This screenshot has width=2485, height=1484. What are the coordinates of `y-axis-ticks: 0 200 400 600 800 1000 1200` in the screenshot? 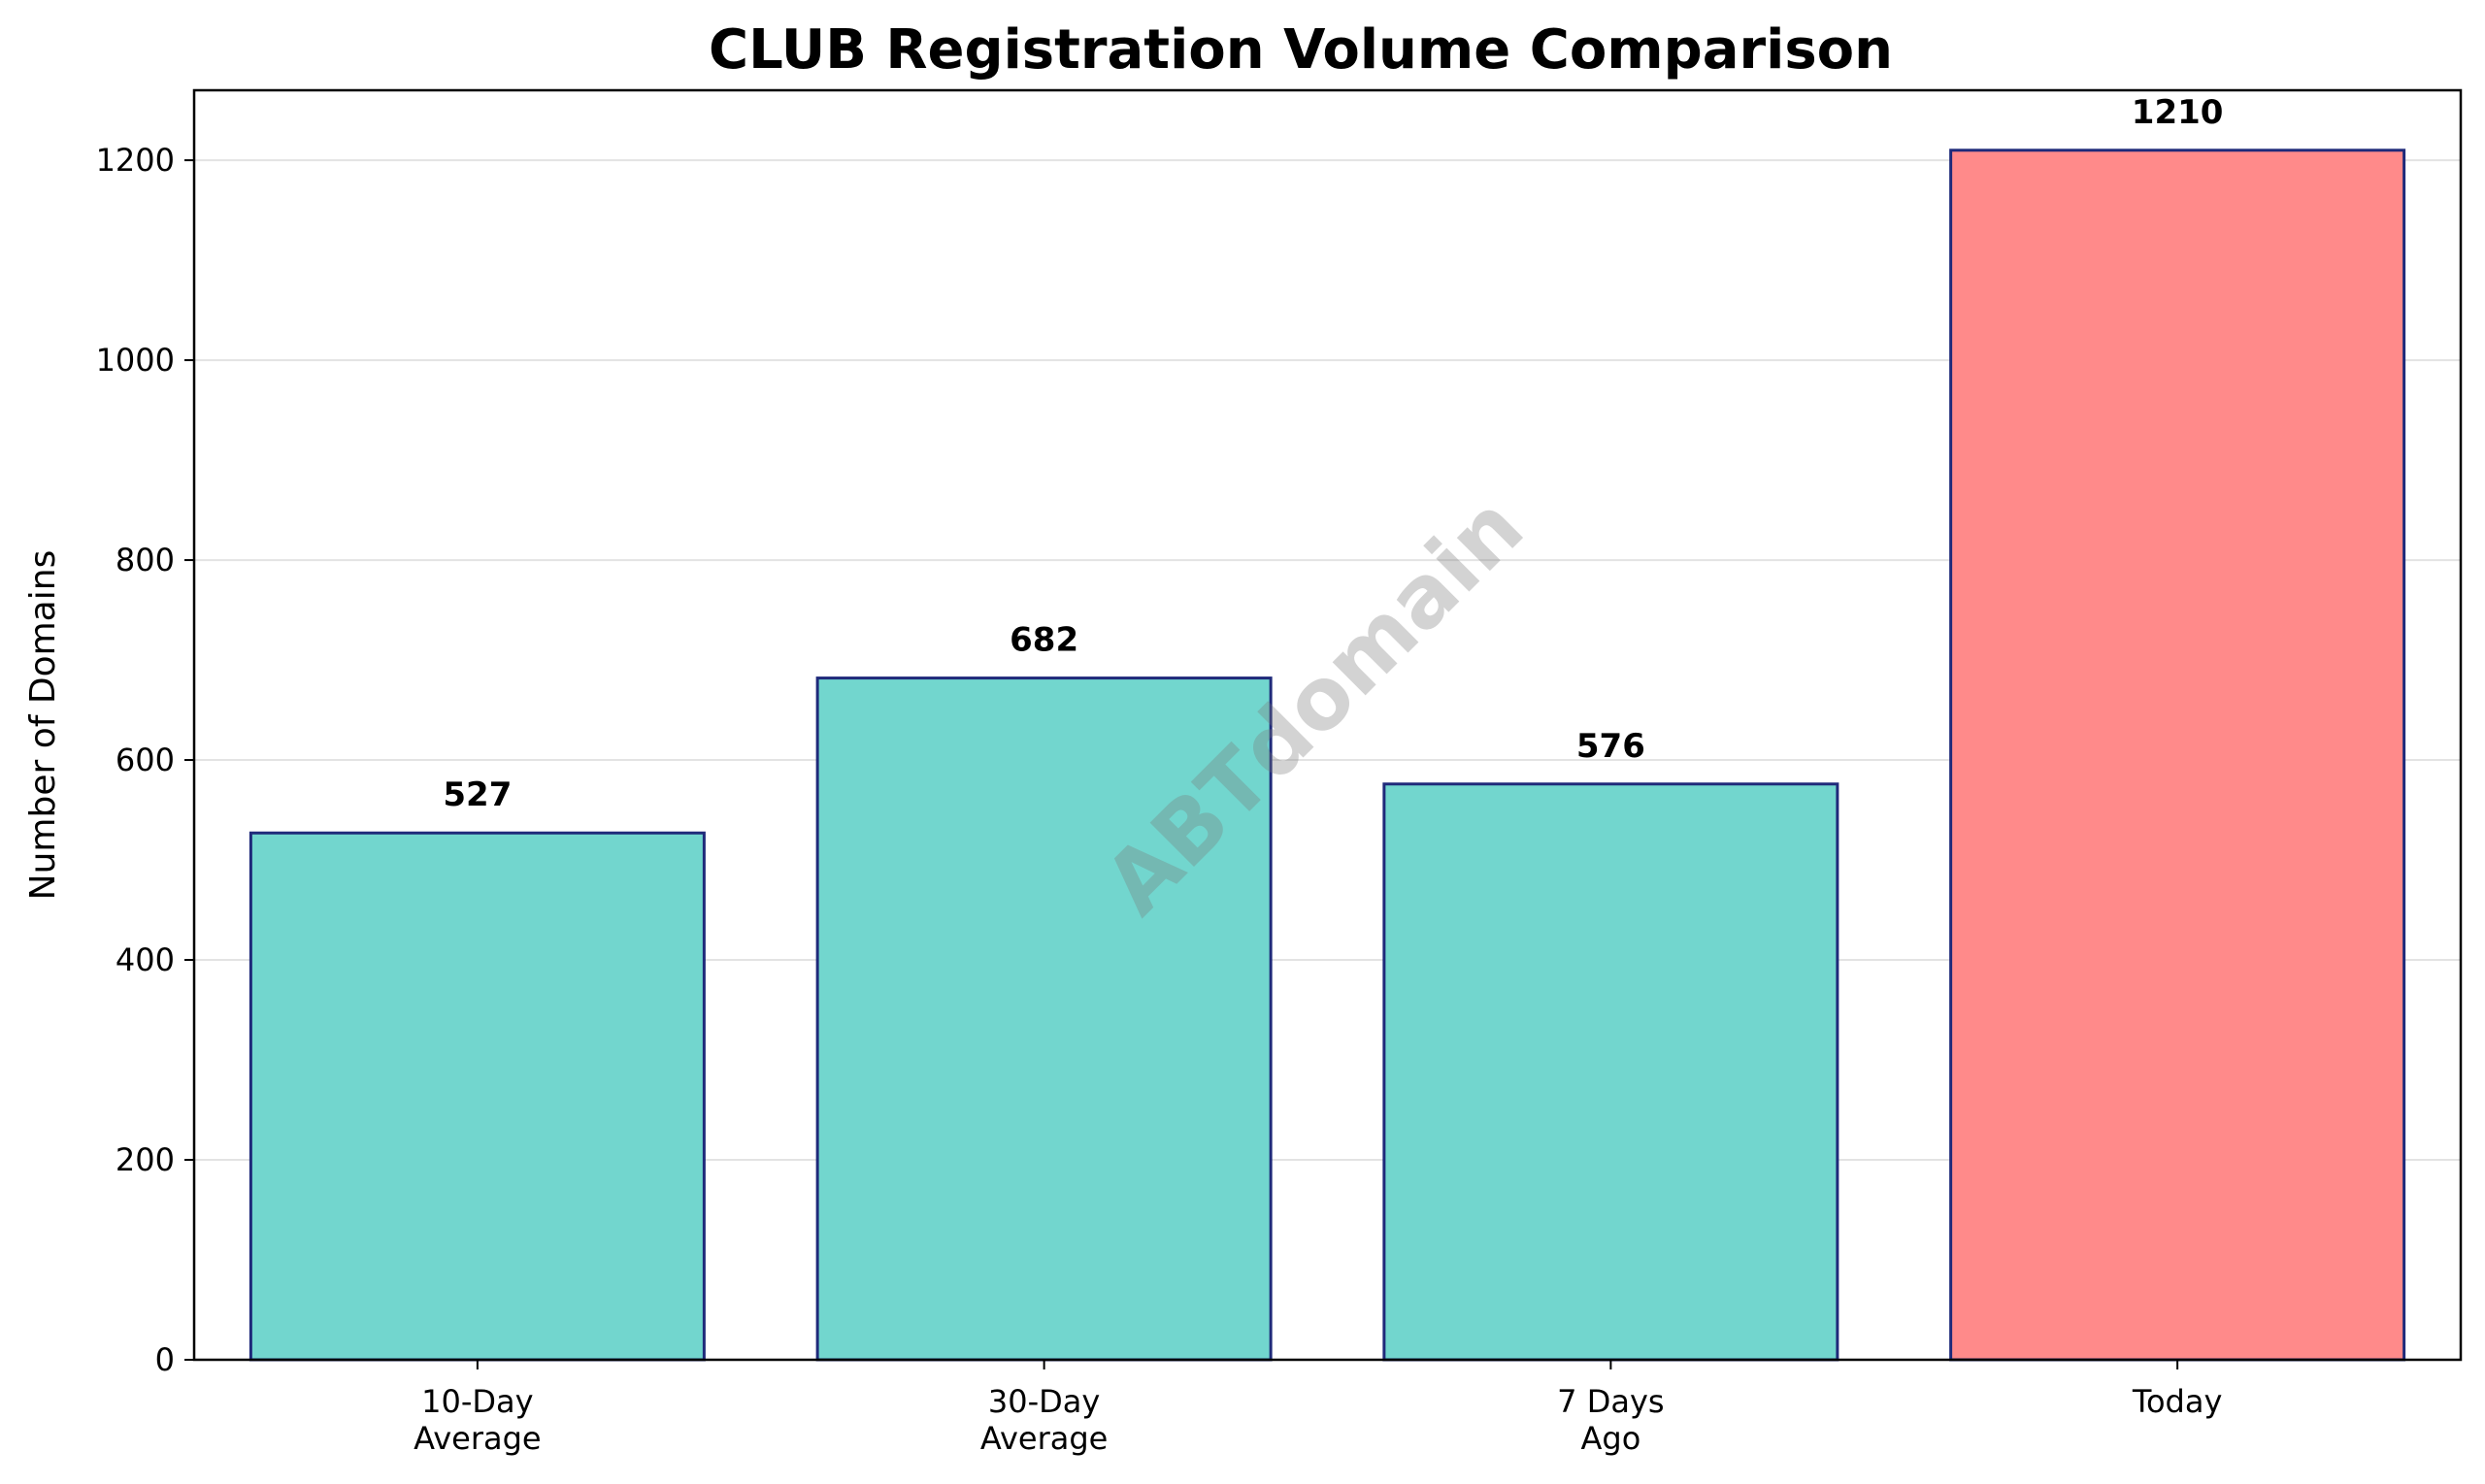 It's located at (145, 760).